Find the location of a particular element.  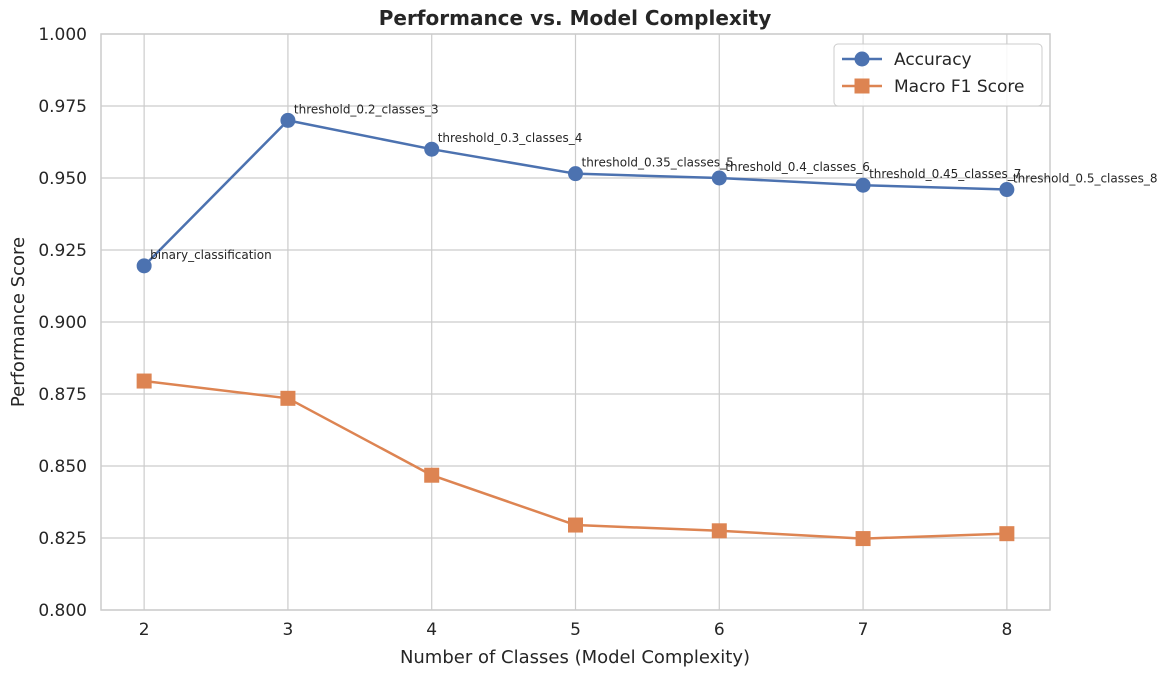

legend-box is located at coordinates (938, 75).